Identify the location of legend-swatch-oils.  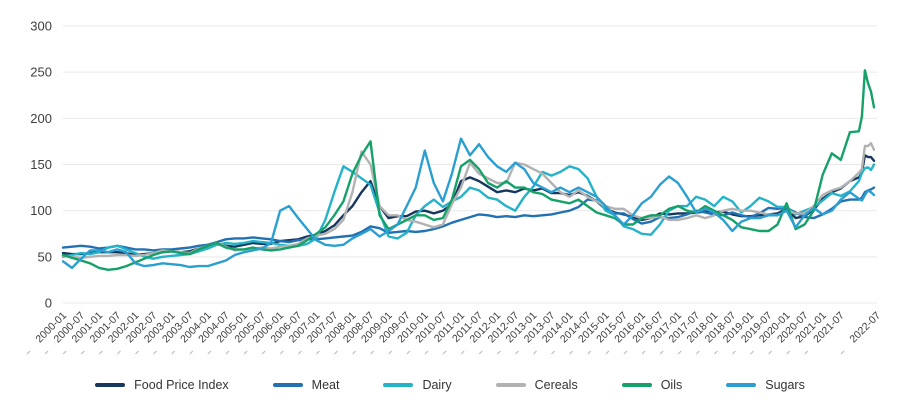
(636, 385).